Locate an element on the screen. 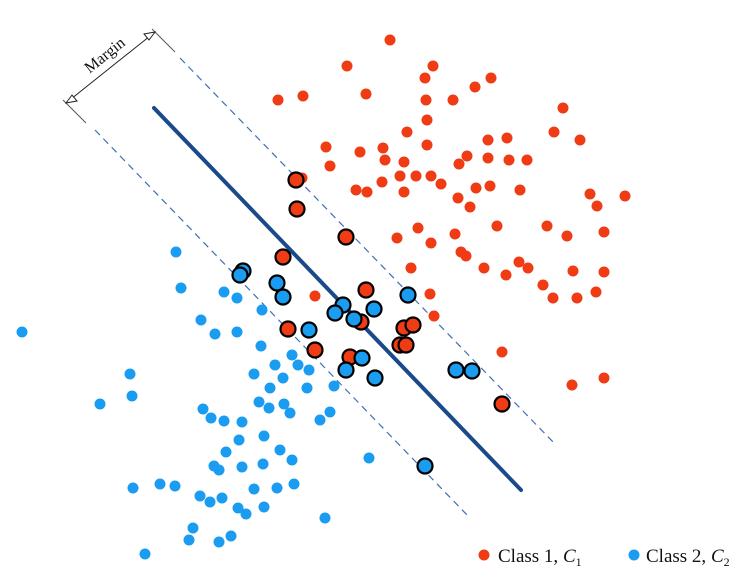 The width and height of the screenshot is (749, 575). margin-double-arrow is located at coordinates (110, 67).